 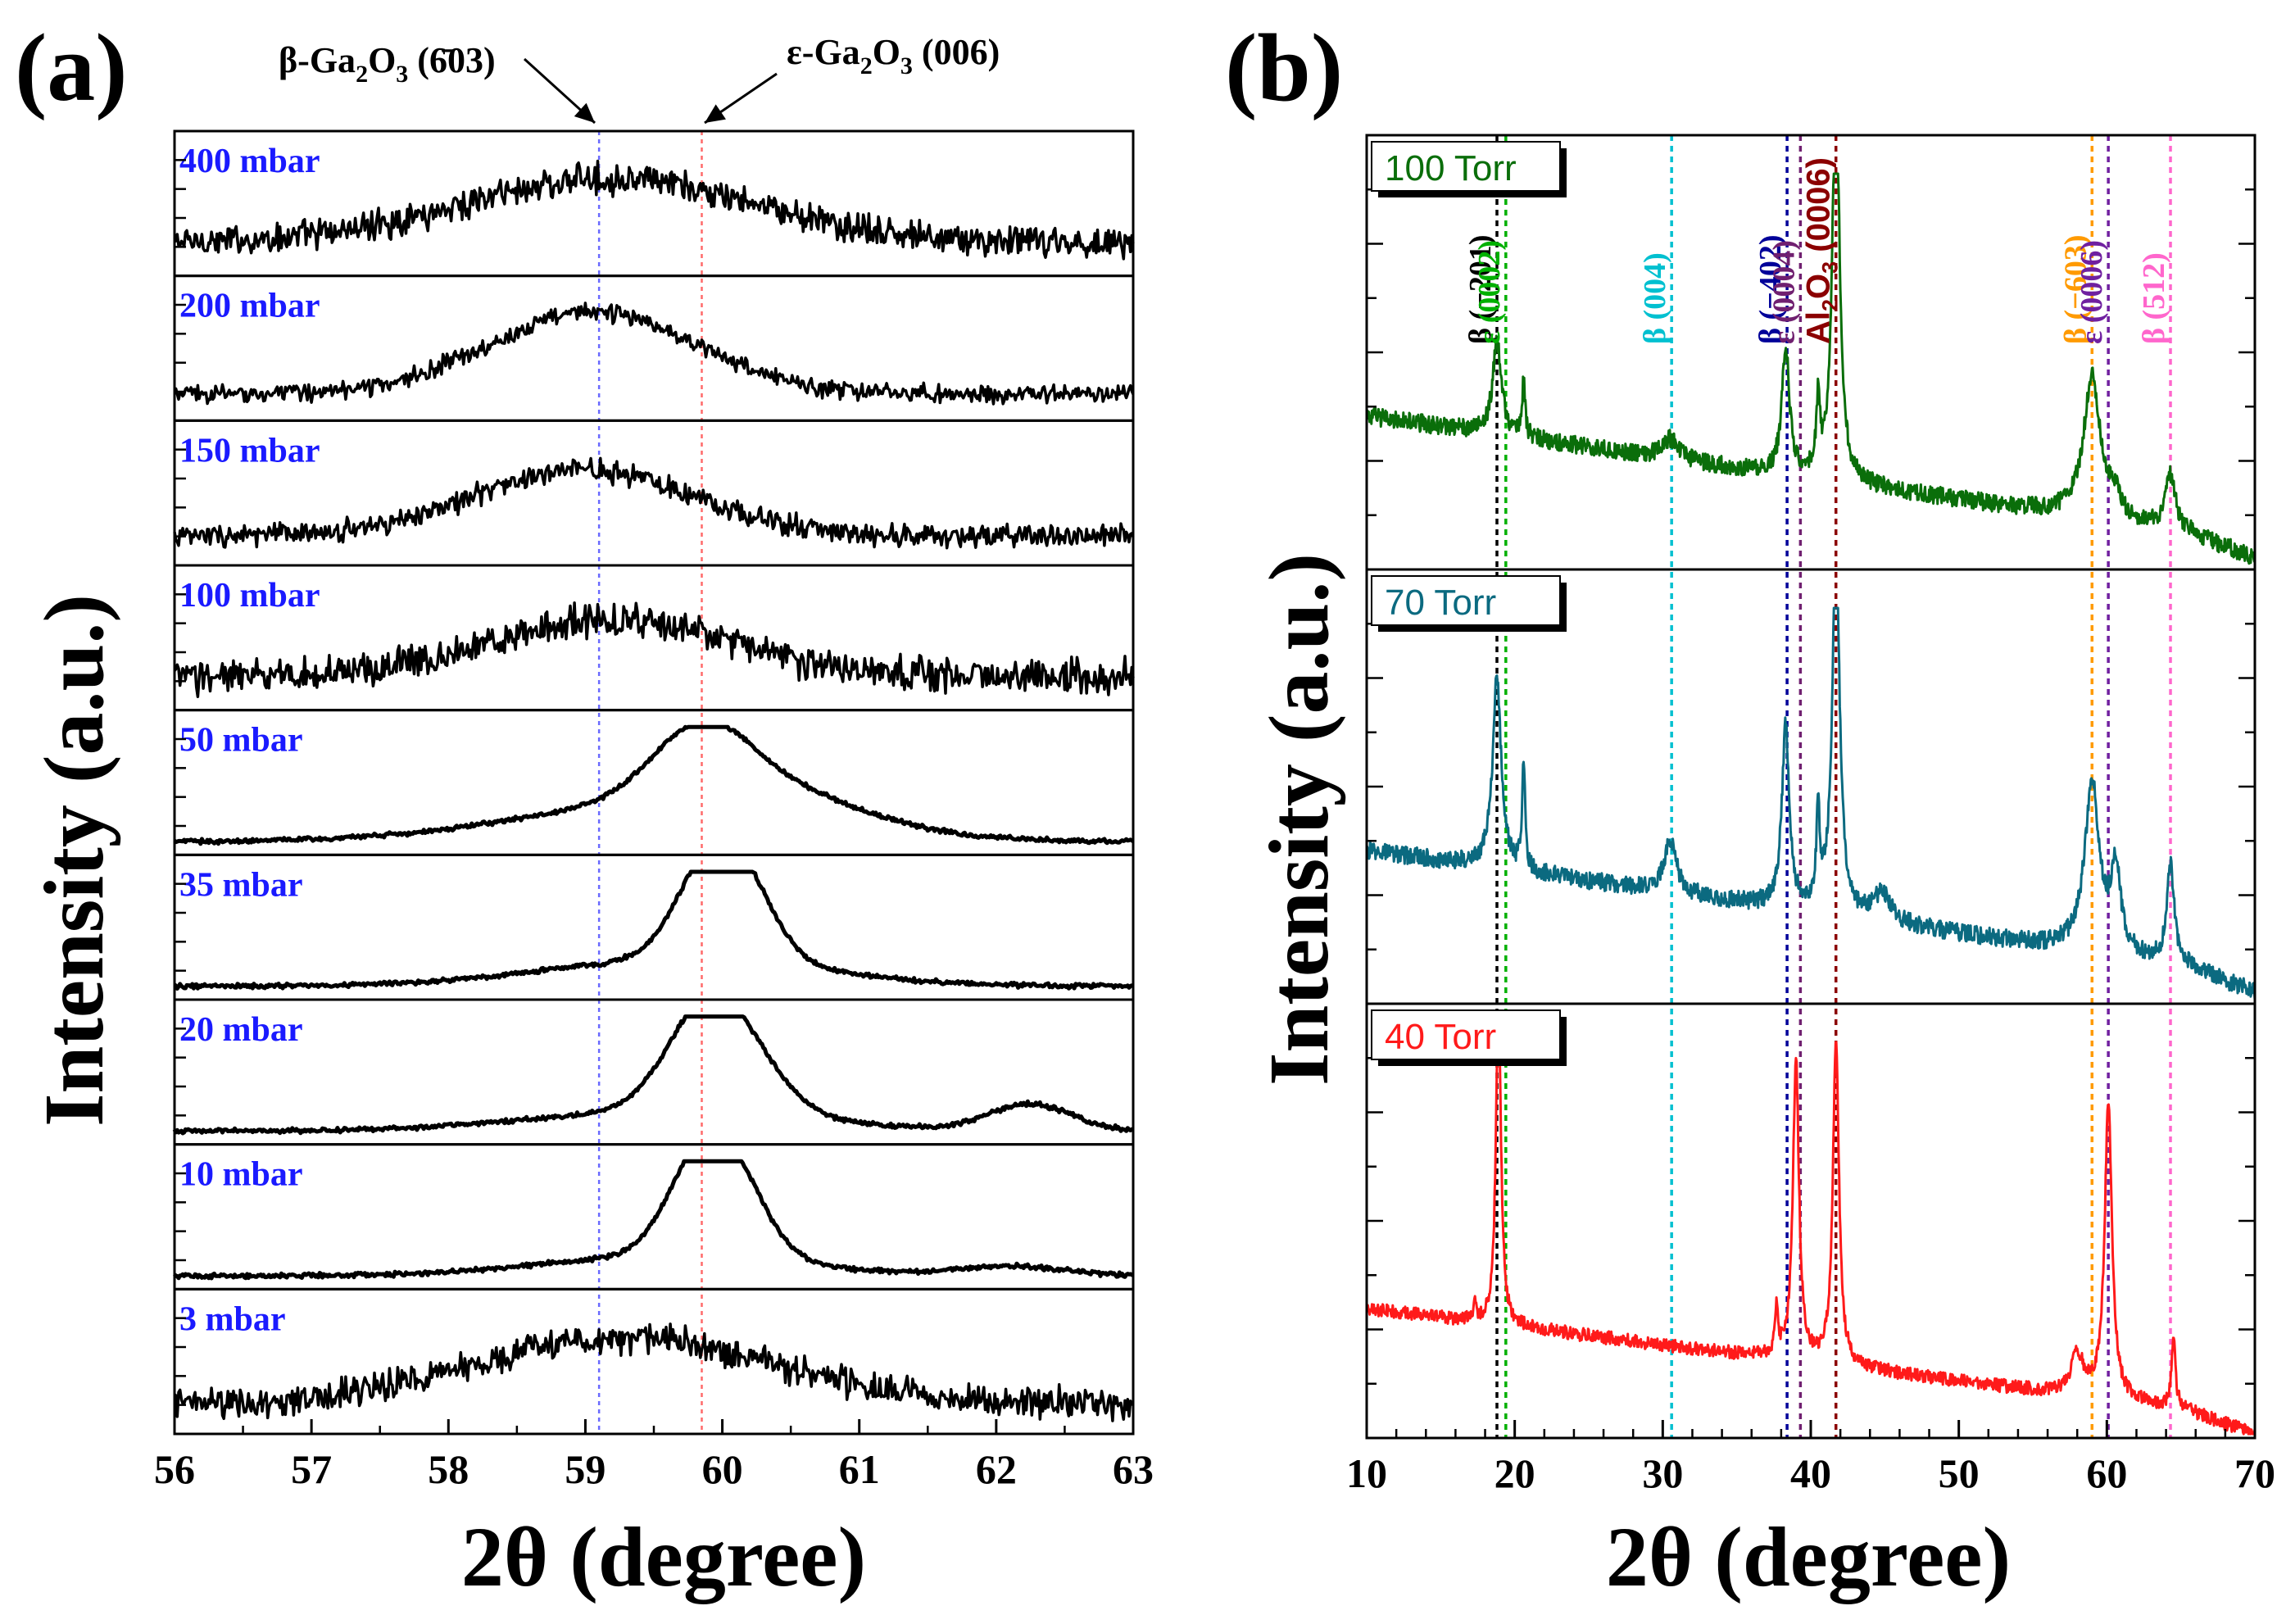 I want to click on panel-b-reference-label: Al2O3 (0006), so click(x=1822, y=251).